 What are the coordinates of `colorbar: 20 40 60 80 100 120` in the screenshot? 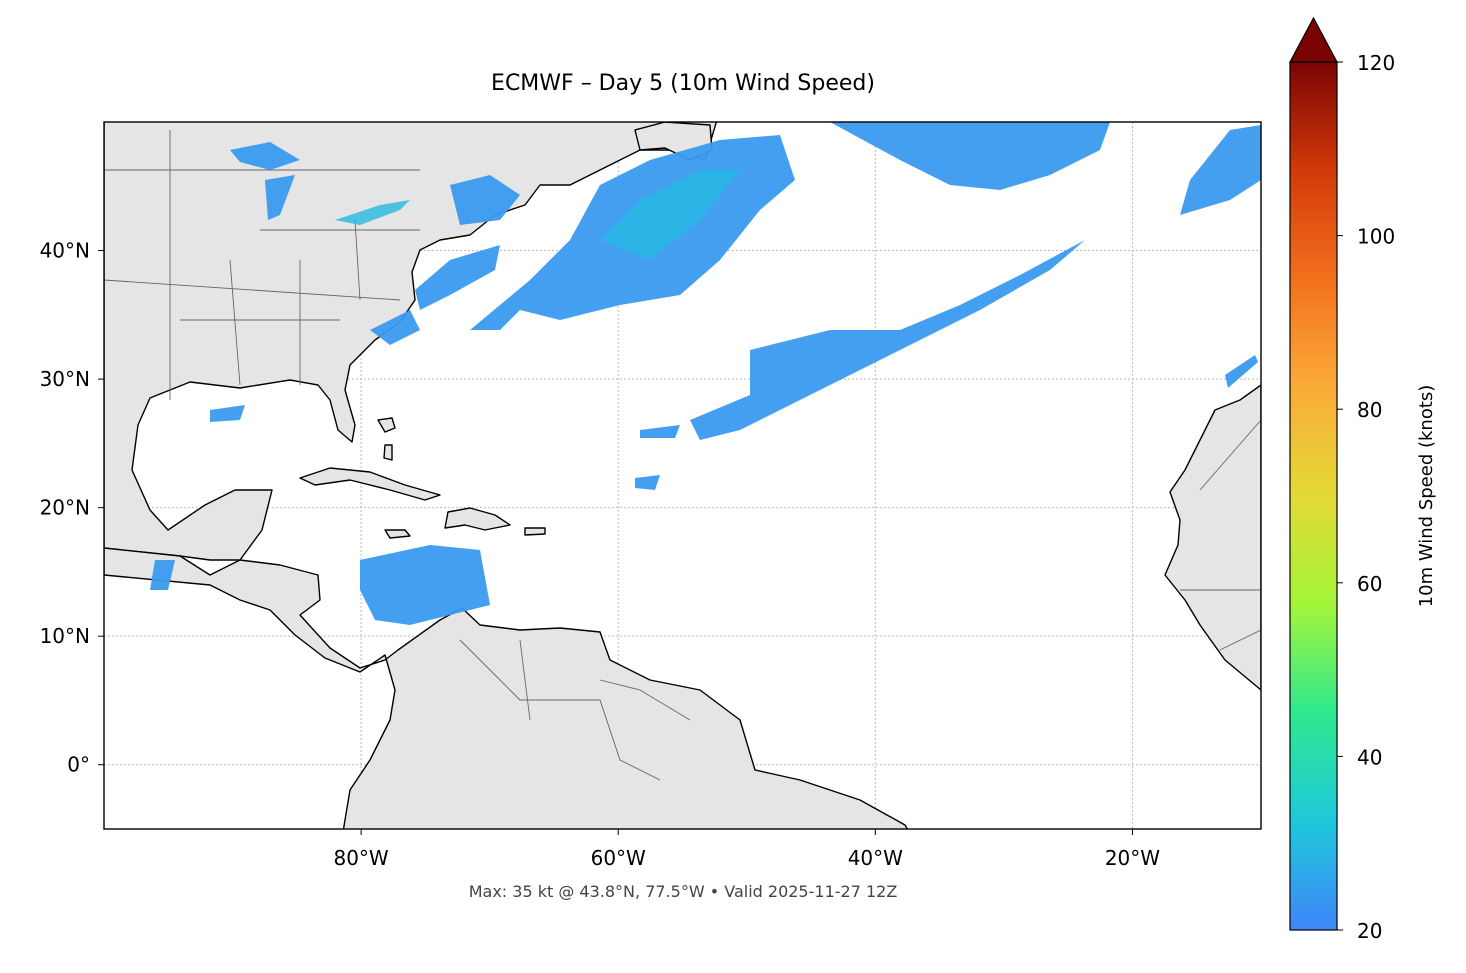 It's located at (1341, 479).